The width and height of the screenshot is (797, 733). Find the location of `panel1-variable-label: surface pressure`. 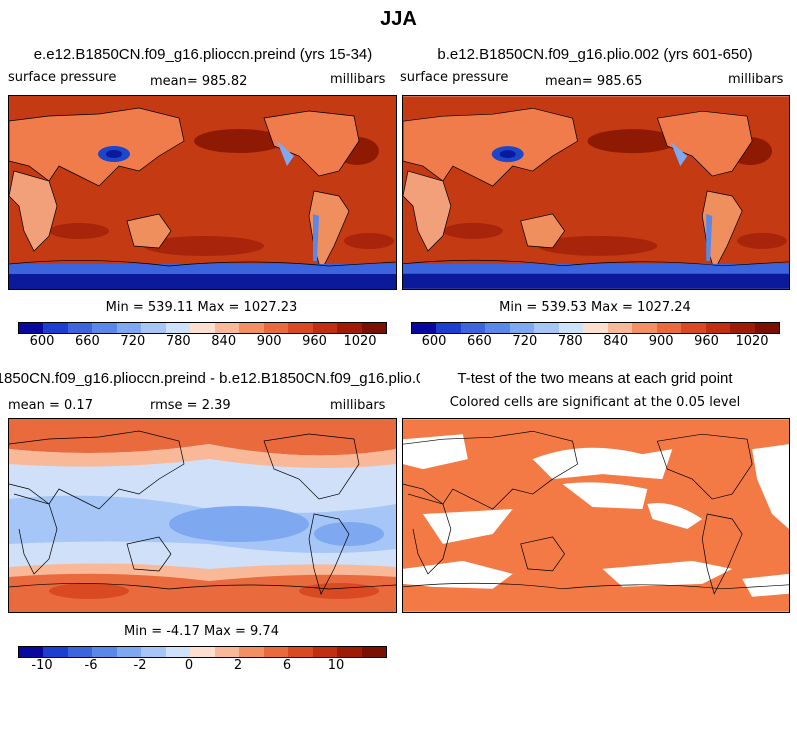

panel1-variable-label: surface pressure is located at coordinates (62, 77).